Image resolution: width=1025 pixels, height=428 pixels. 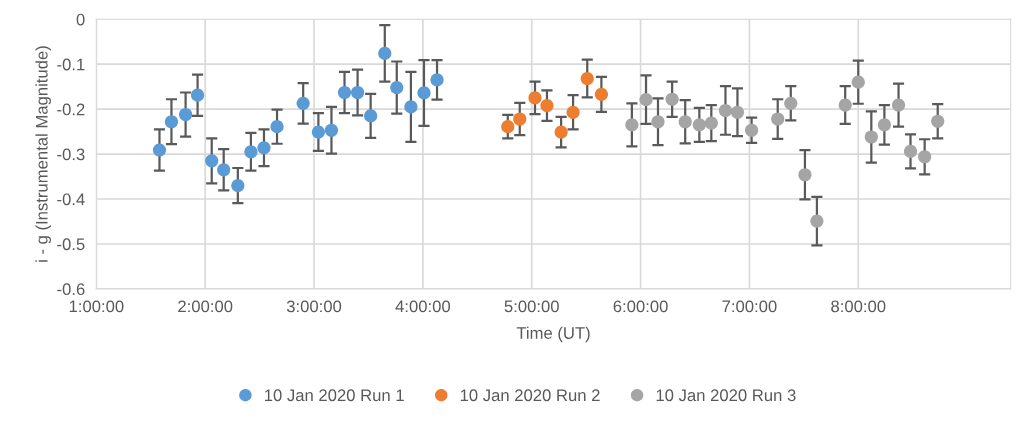 I want to click on y-axis-title: i - g (Instrumental Magnitude), so click(x=43, y=154).